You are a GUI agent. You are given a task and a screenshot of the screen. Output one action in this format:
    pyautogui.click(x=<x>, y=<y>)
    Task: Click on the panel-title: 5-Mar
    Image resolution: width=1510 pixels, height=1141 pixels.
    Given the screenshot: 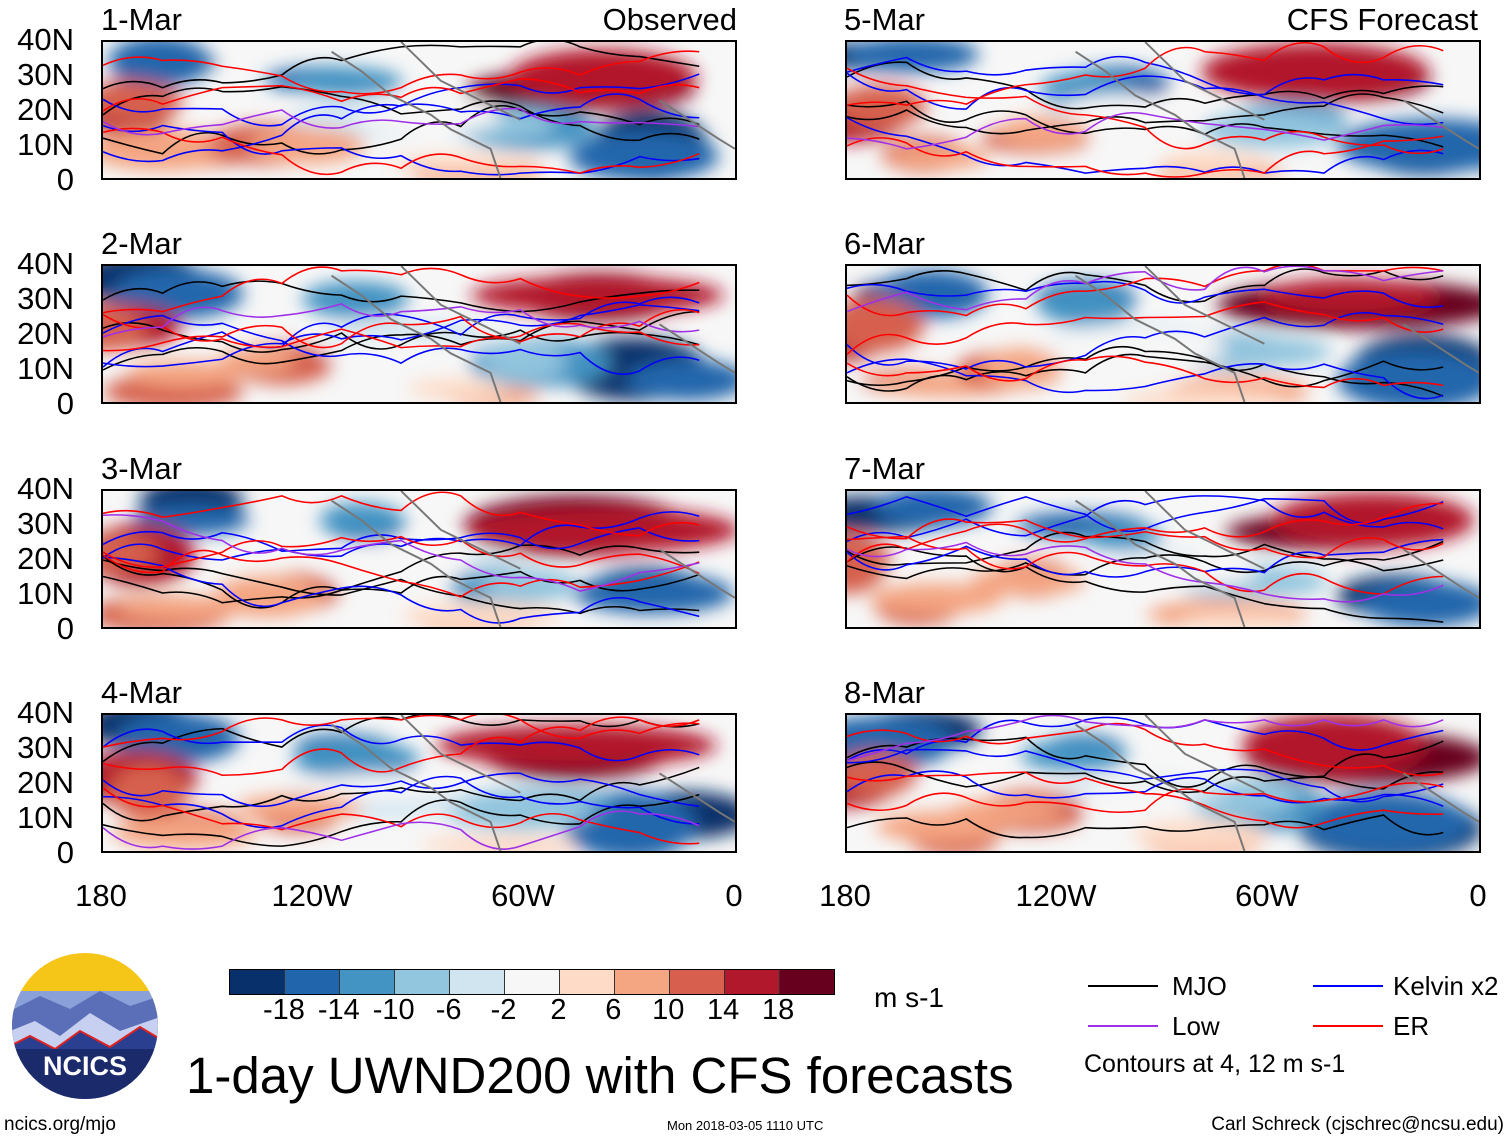 What is the action you would take?
    pyautogui.click(x=884, y=19)
    